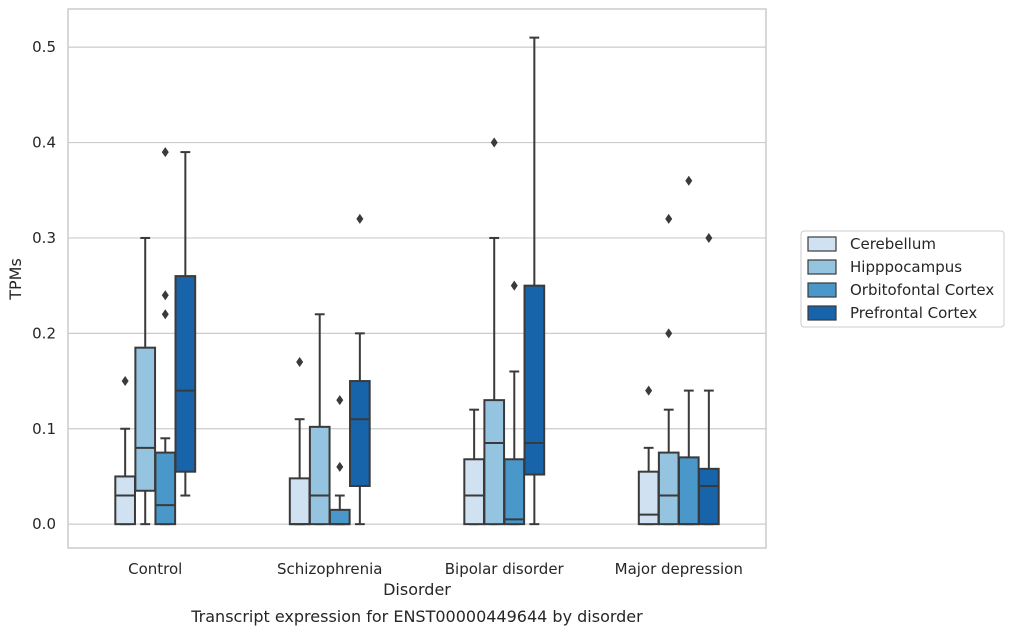  I want to click on y-tick-label: 0.2, so click(44, 333).